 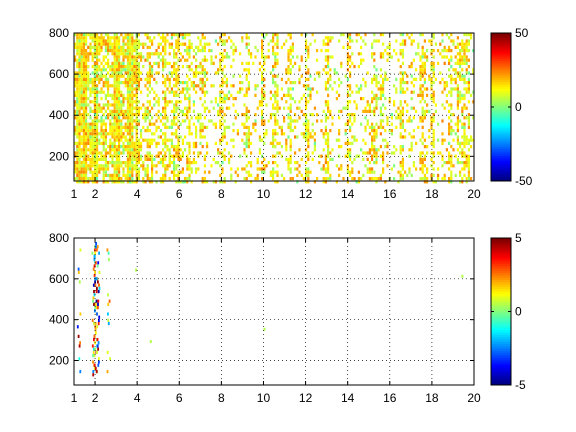 I want to click on y-tick-label: 400, so click(x=59, y=320).